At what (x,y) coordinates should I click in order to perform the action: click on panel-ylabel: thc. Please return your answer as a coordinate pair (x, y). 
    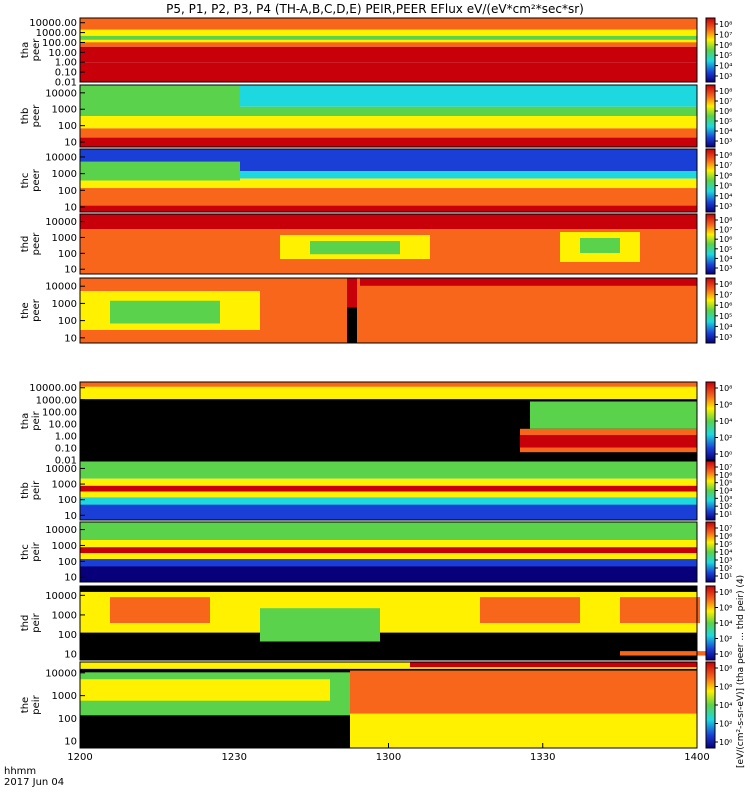
    Looking at the image, I should click on (25, 552).